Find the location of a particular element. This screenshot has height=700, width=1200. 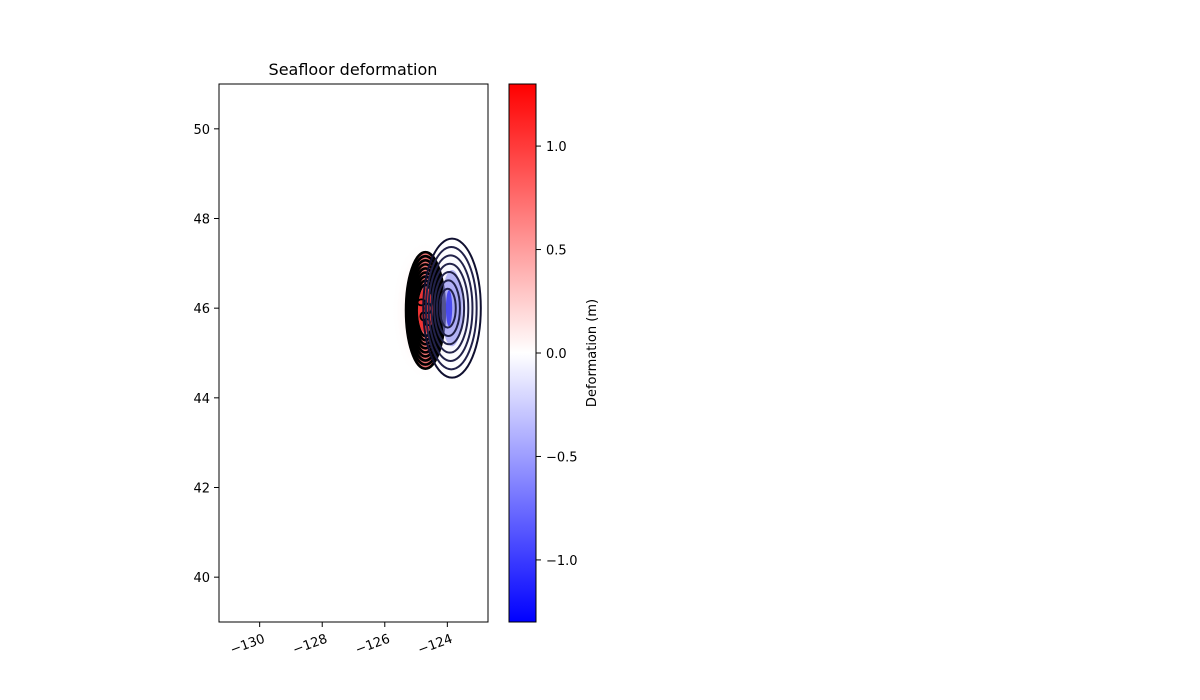

y-tick-label: 46 is located at coordinates (201, 309).